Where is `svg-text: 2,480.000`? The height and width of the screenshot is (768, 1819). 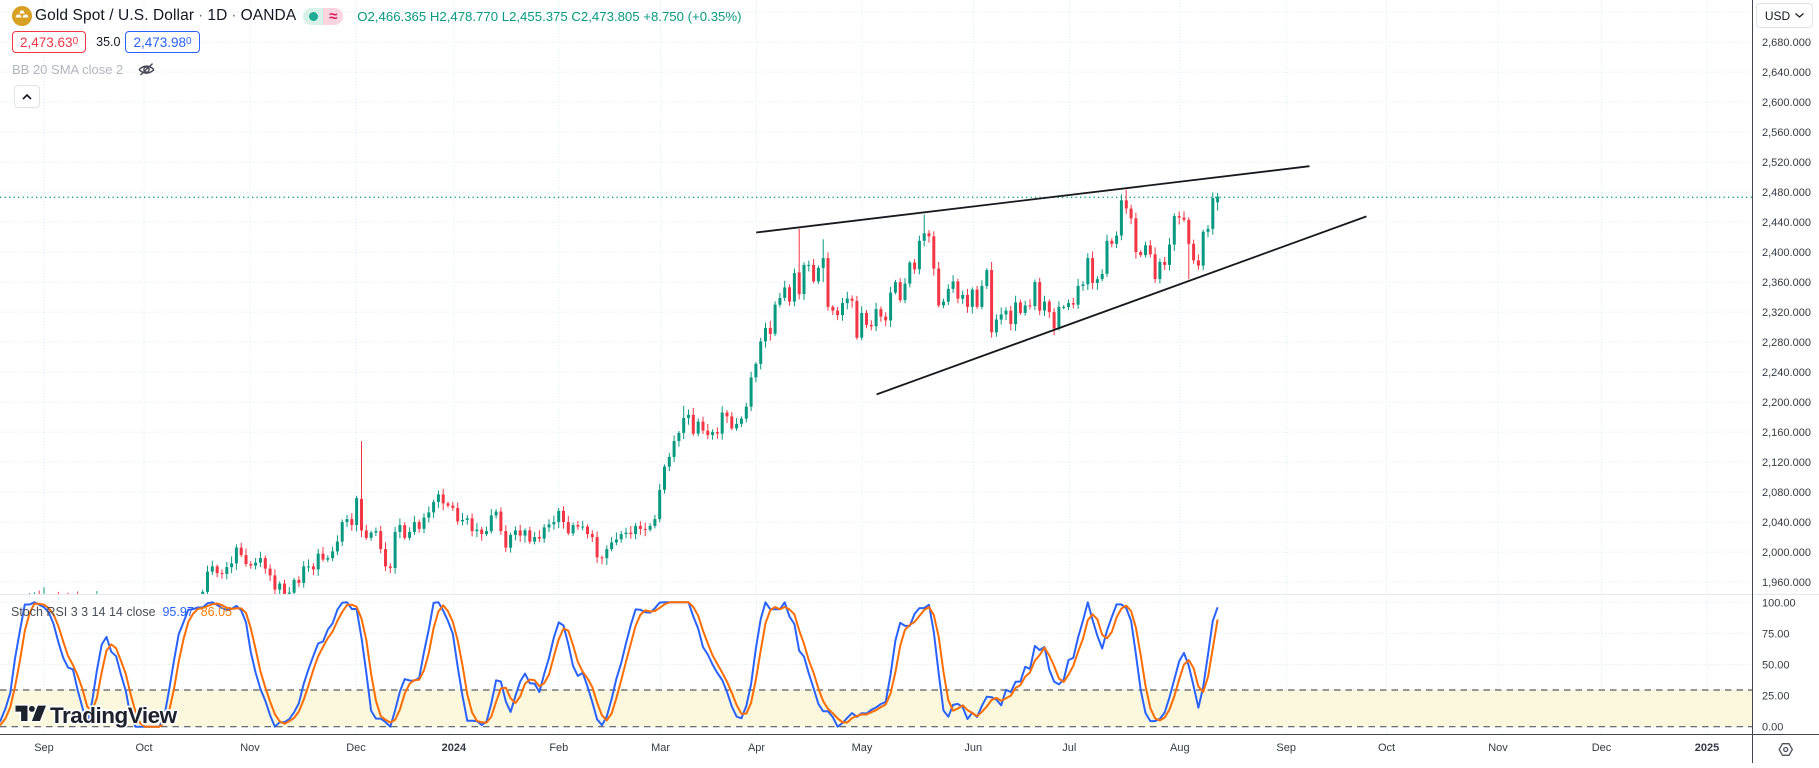 svg-text: 2,480.000 is located at coordinates (1786, 193).